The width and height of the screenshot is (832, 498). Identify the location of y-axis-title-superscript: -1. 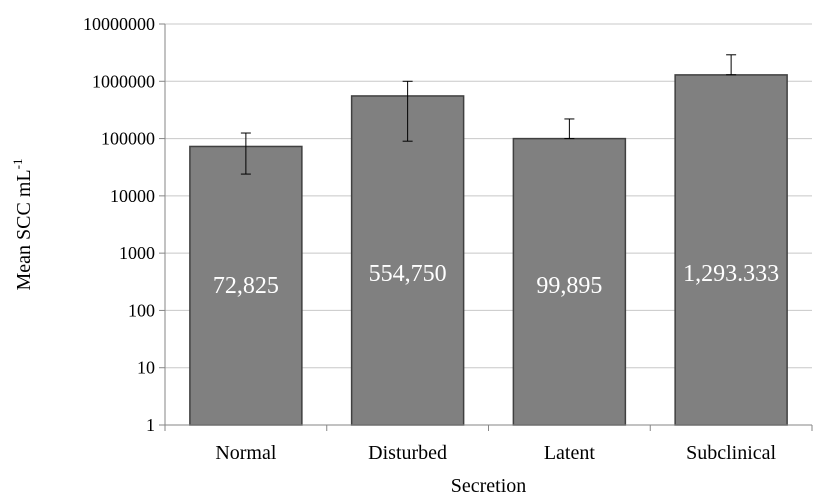
(17, 164).